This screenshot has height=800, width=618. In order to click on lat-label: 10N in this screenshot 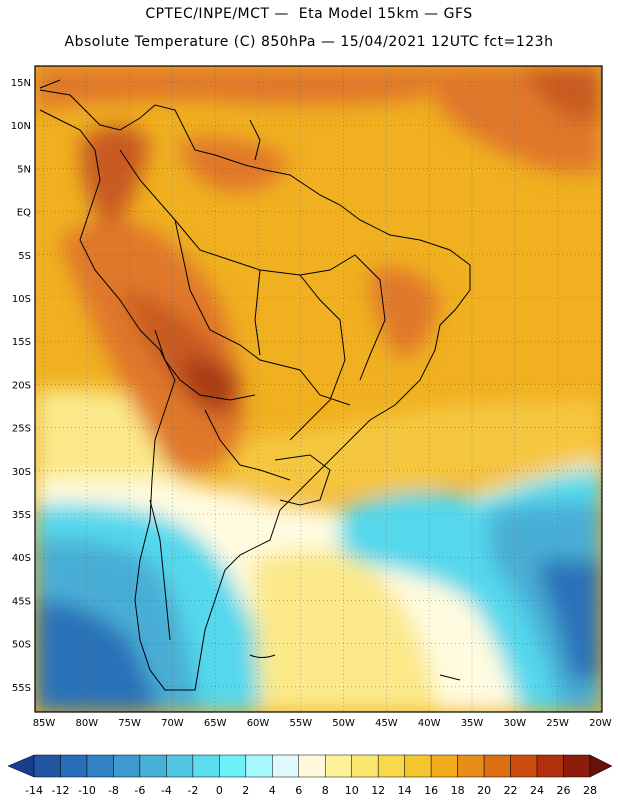, I will do `click(21, 126)`.